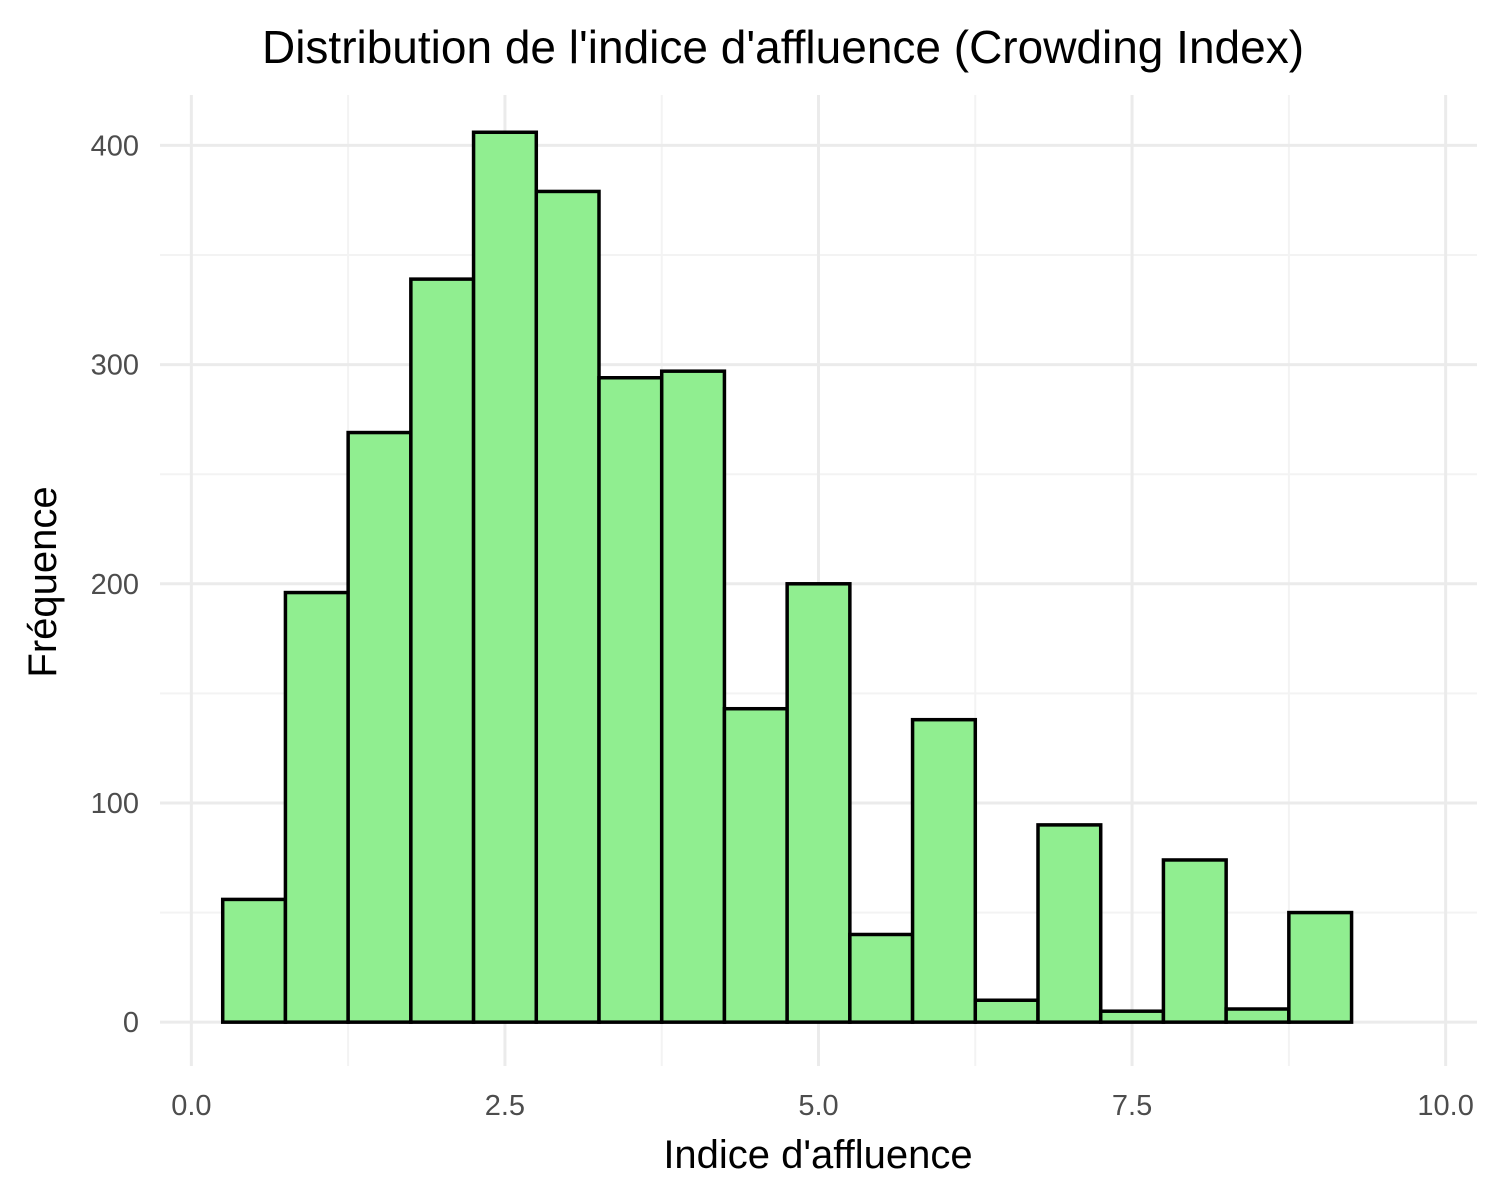 The image size is (1500, 1200). What do you see at coordinates (505, 1106) in the screenshot?
I see `x-tick-label: 2.5` at bounding box center [505, 1106].